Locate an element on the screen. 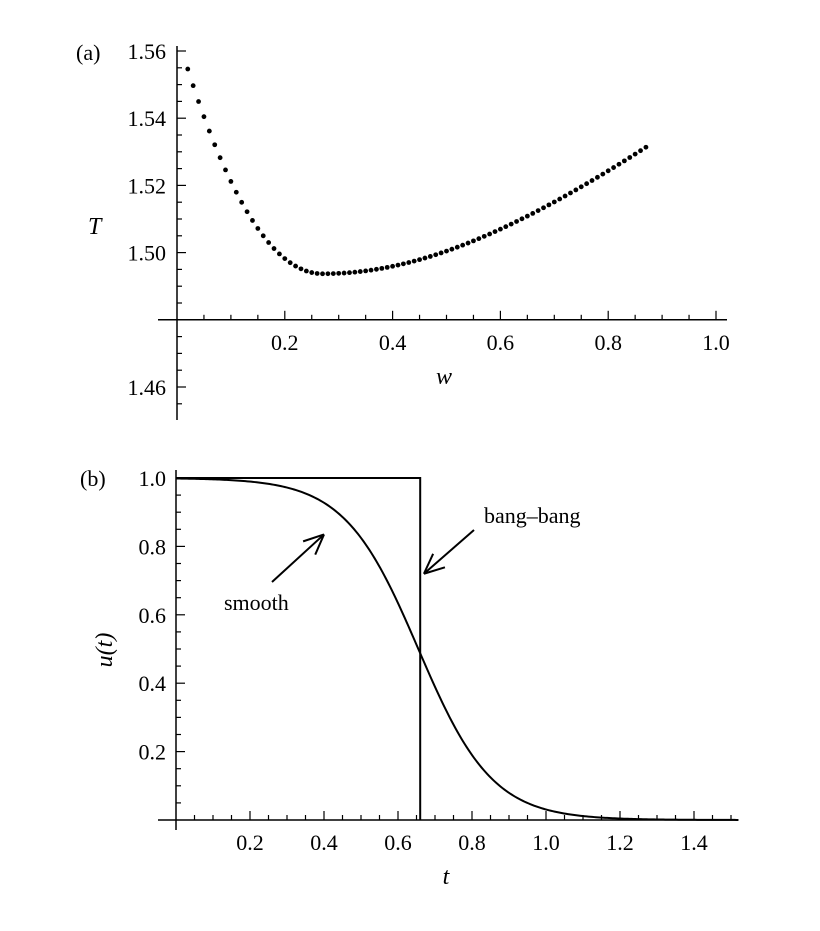 The image size is (820, 931). panel-a-label: (a) is located at coordinates (88, 52).